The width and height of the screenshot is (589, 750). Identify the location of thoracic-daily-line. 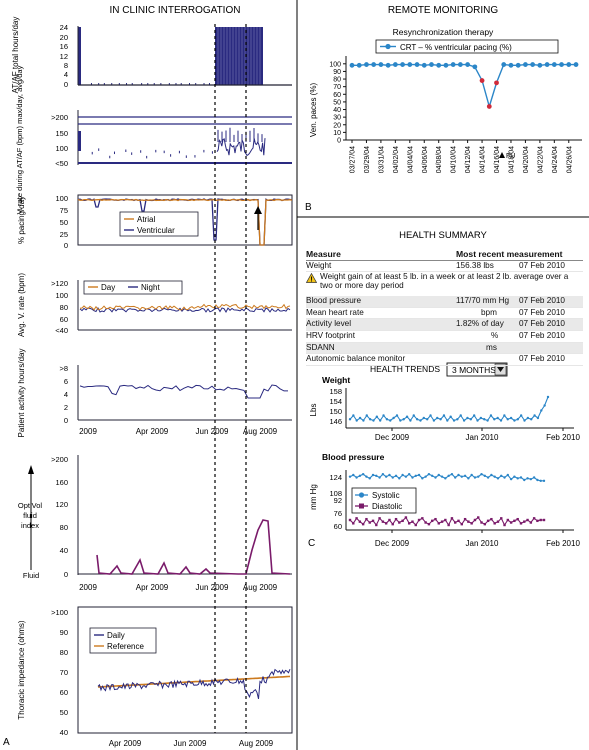
(194, 684).